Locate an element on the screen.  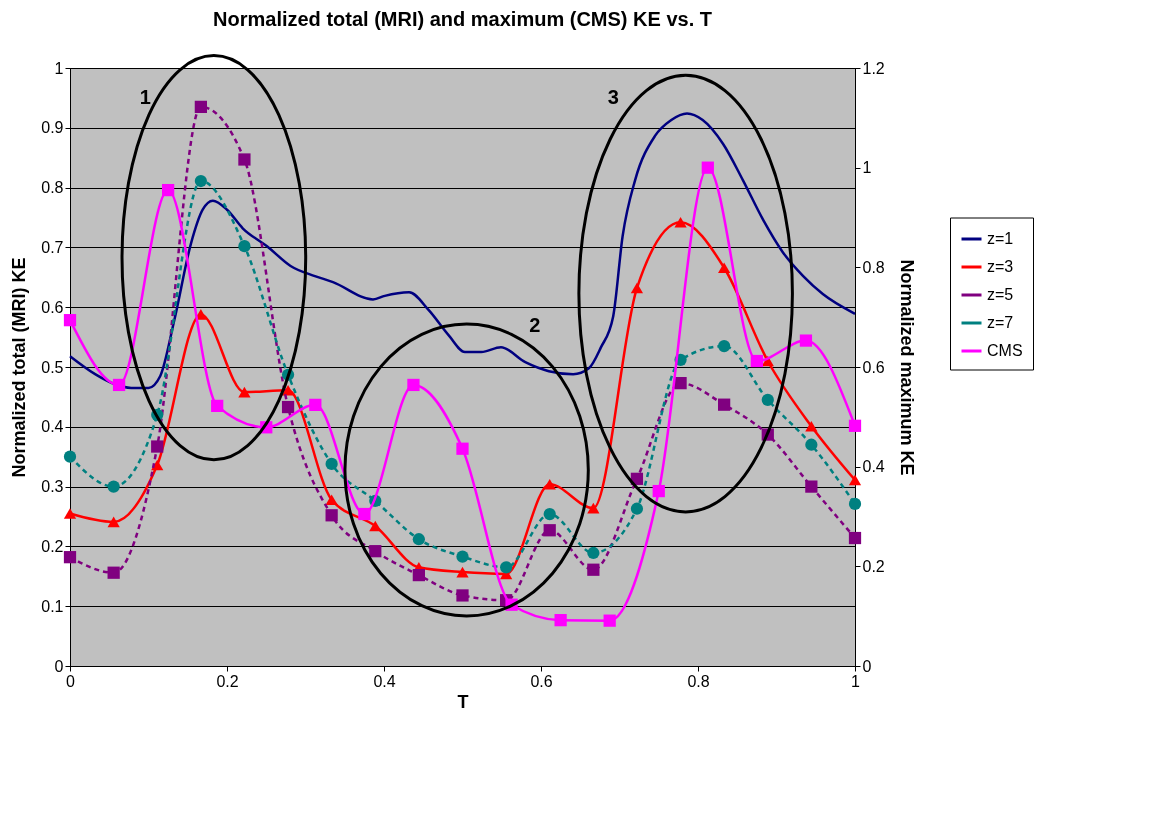
y-tick-label: 0.8 is located at coordinates (52, 188).